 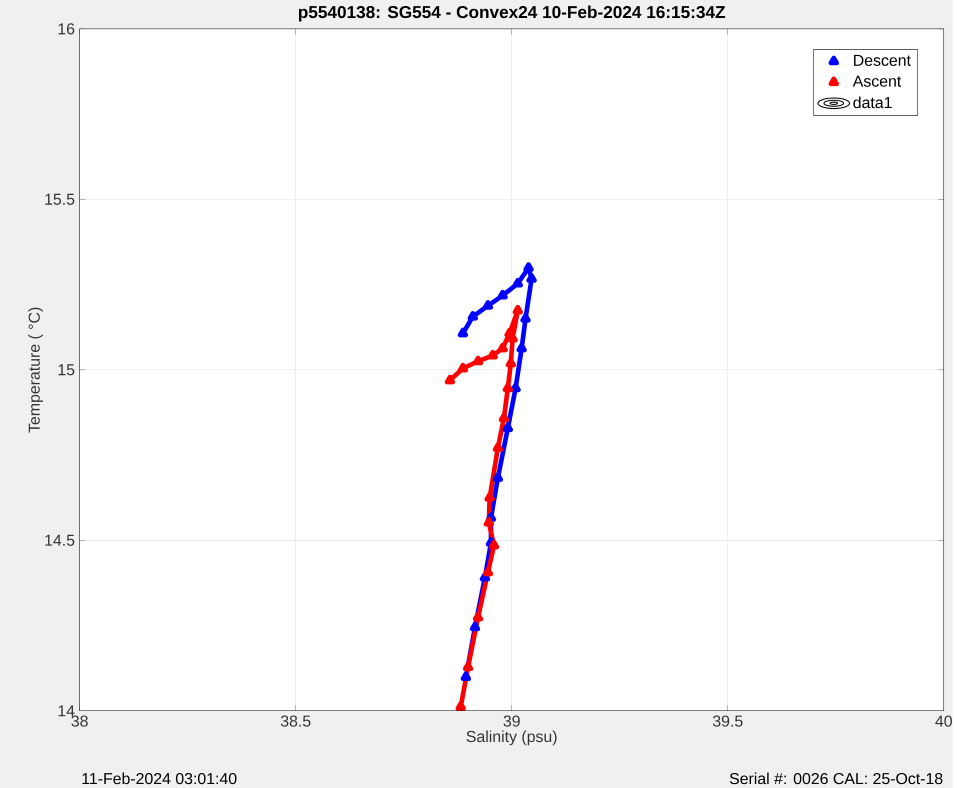 What do you see at coordinates (59, 540) in the screenshot?
I see `y-tick-label: 14.5` at bounding box center [59, 540].